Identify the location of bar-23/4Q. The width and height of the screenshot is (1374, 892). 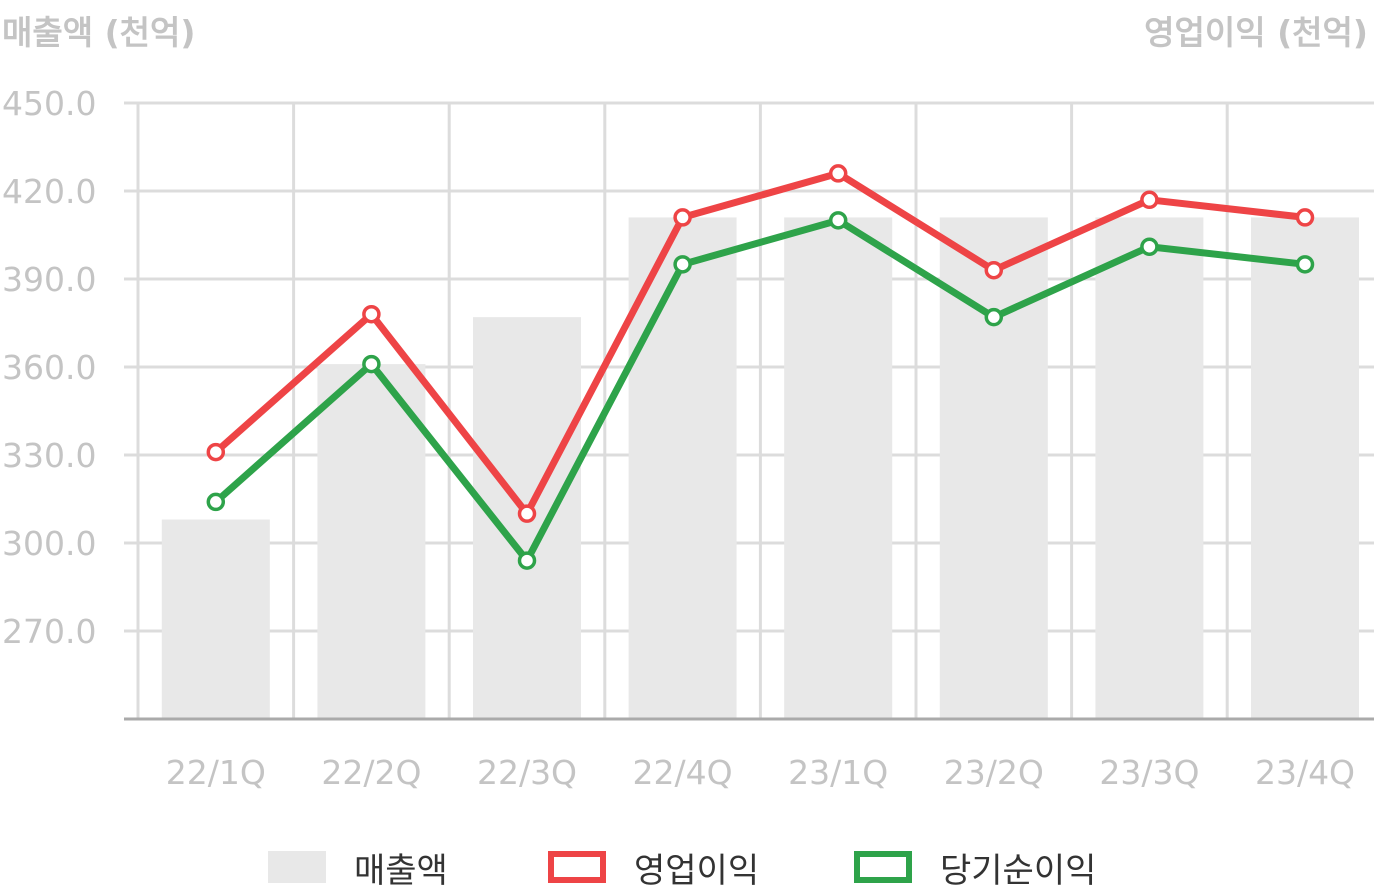
(1305, 468).